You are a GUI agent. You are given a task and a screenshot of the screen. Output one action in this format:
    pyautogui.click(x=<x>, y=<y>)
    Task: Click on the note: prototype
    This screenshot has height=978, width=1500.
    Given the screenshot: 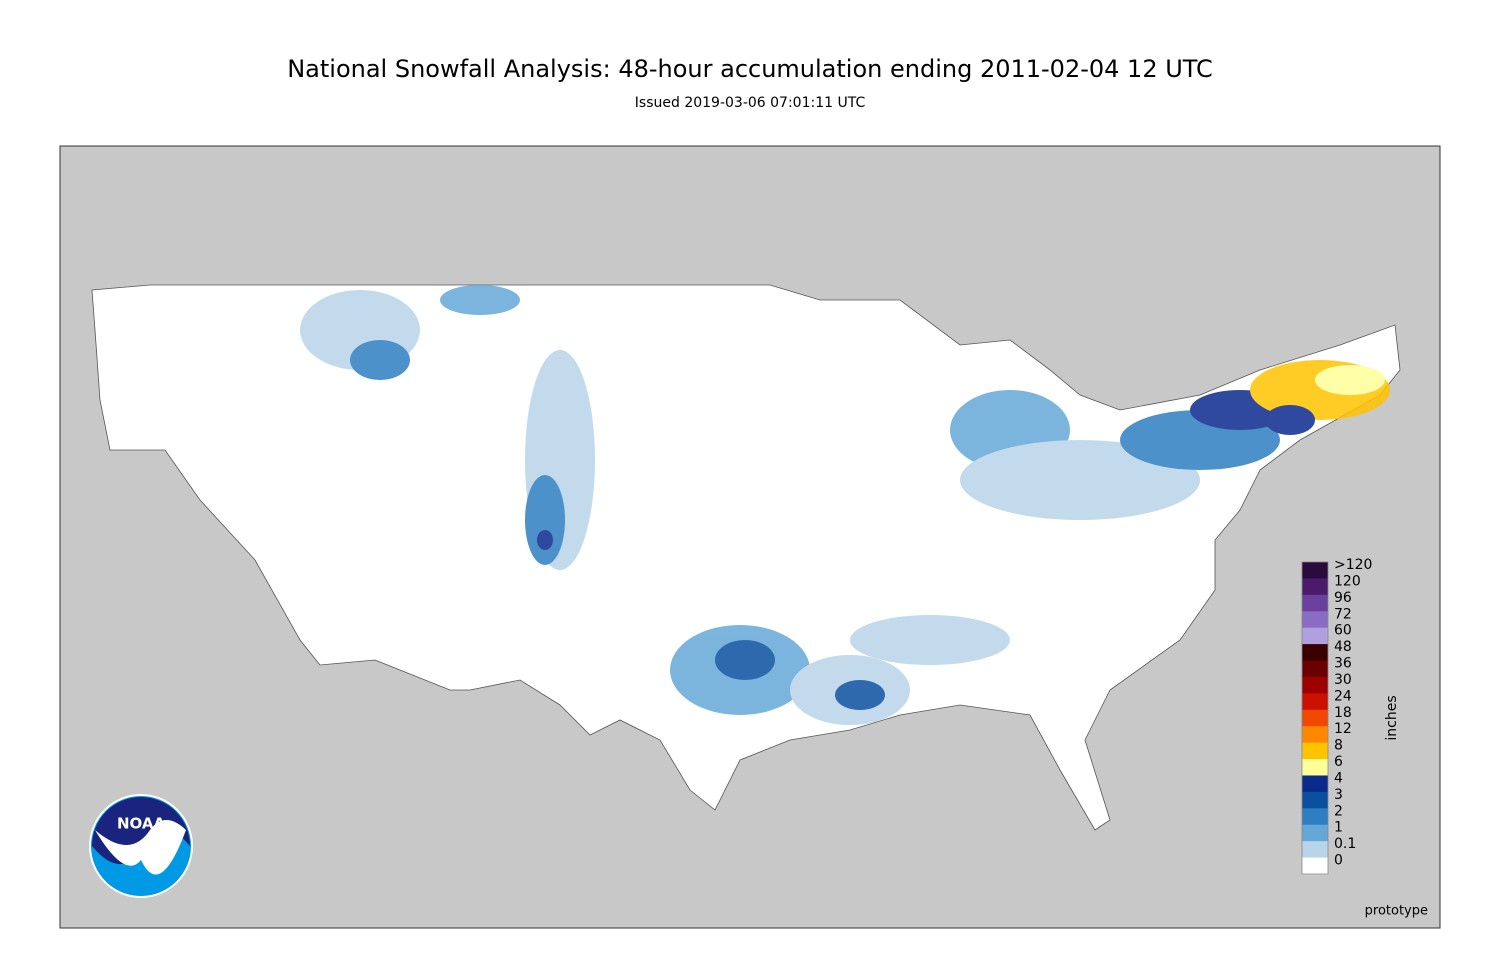 What is the action you would take?
    pyautogui.click(x=1396, y=911)
    